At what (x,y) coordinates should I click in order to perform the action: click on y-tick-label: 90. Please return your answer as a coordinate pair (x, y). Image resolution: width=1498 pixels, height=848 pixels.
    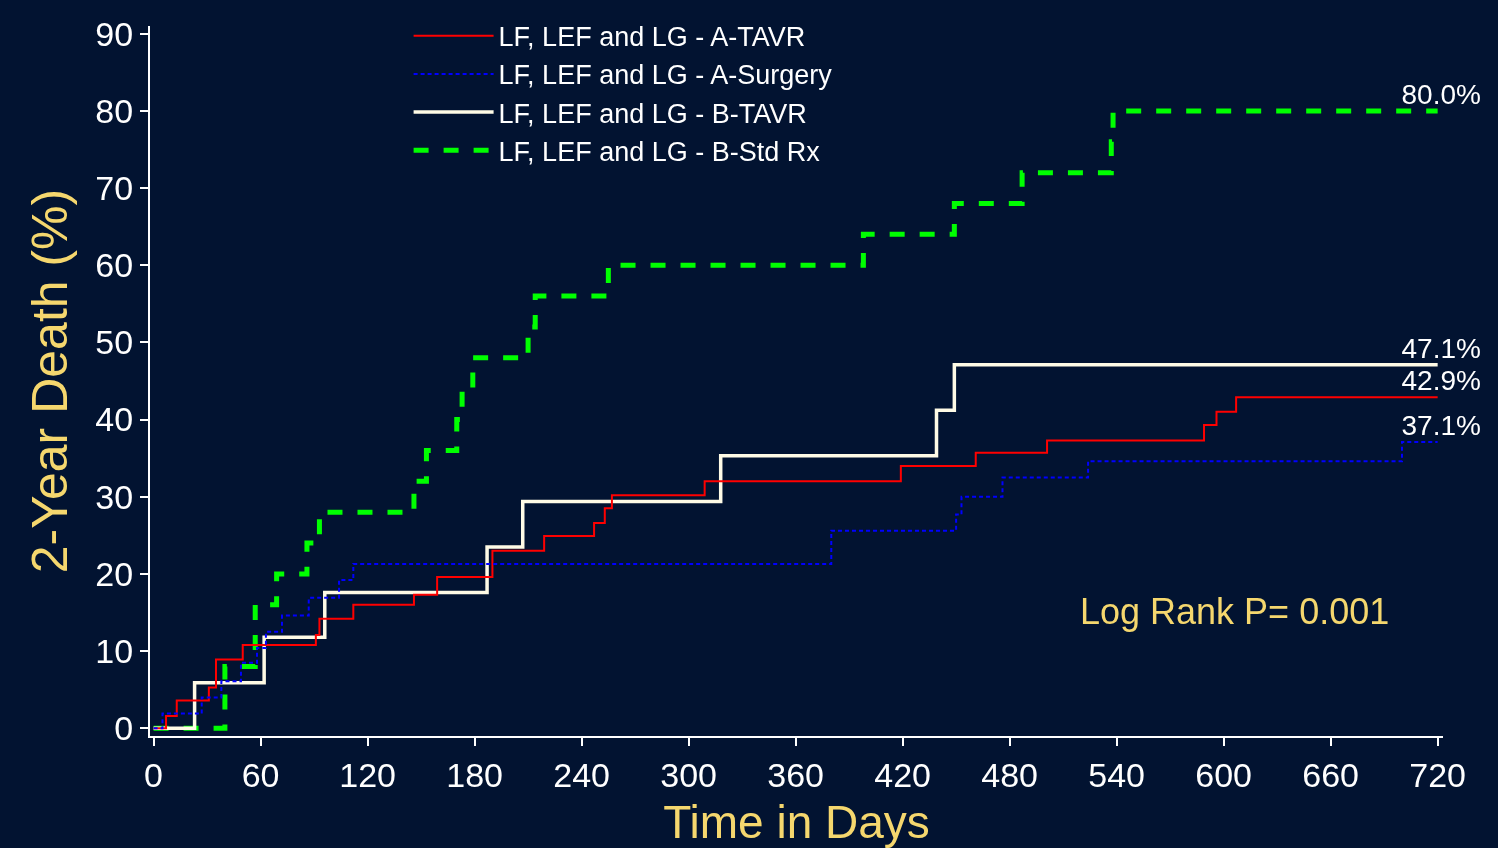
    Looking at the image, I should click on (114, 33).